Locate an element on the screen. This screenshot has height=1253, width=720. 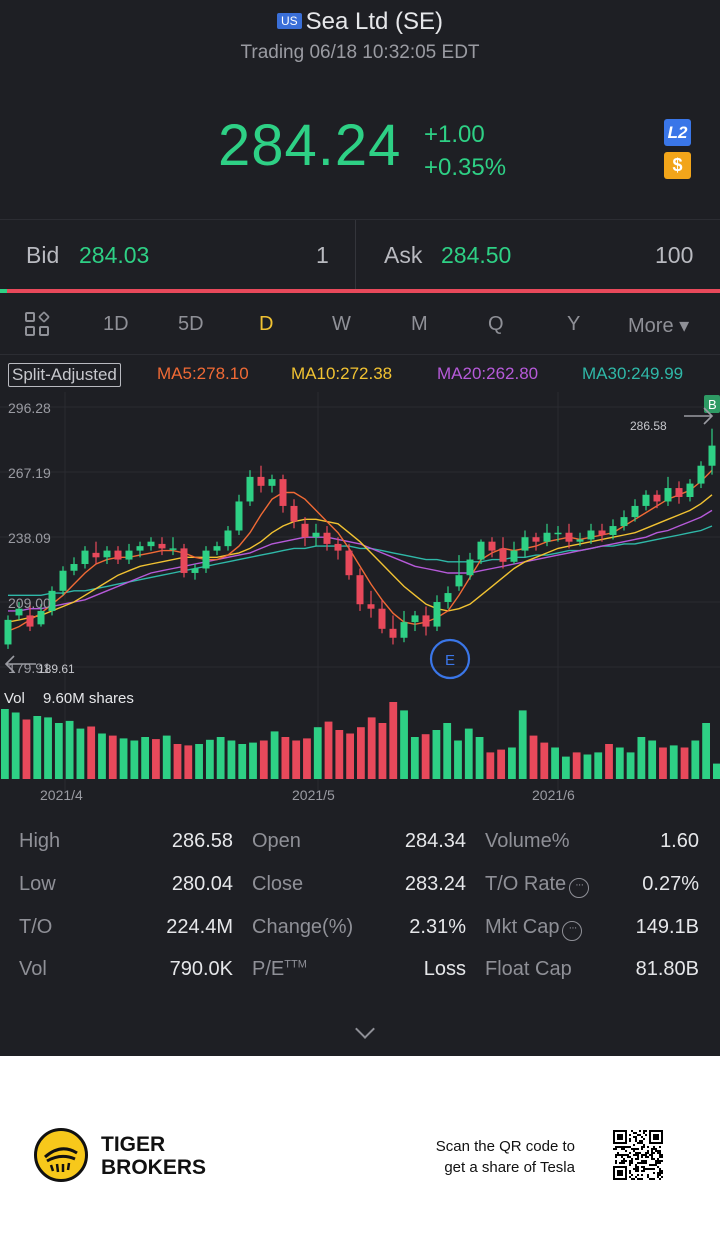
stat-label: Close is located at coordinates (278, 884).